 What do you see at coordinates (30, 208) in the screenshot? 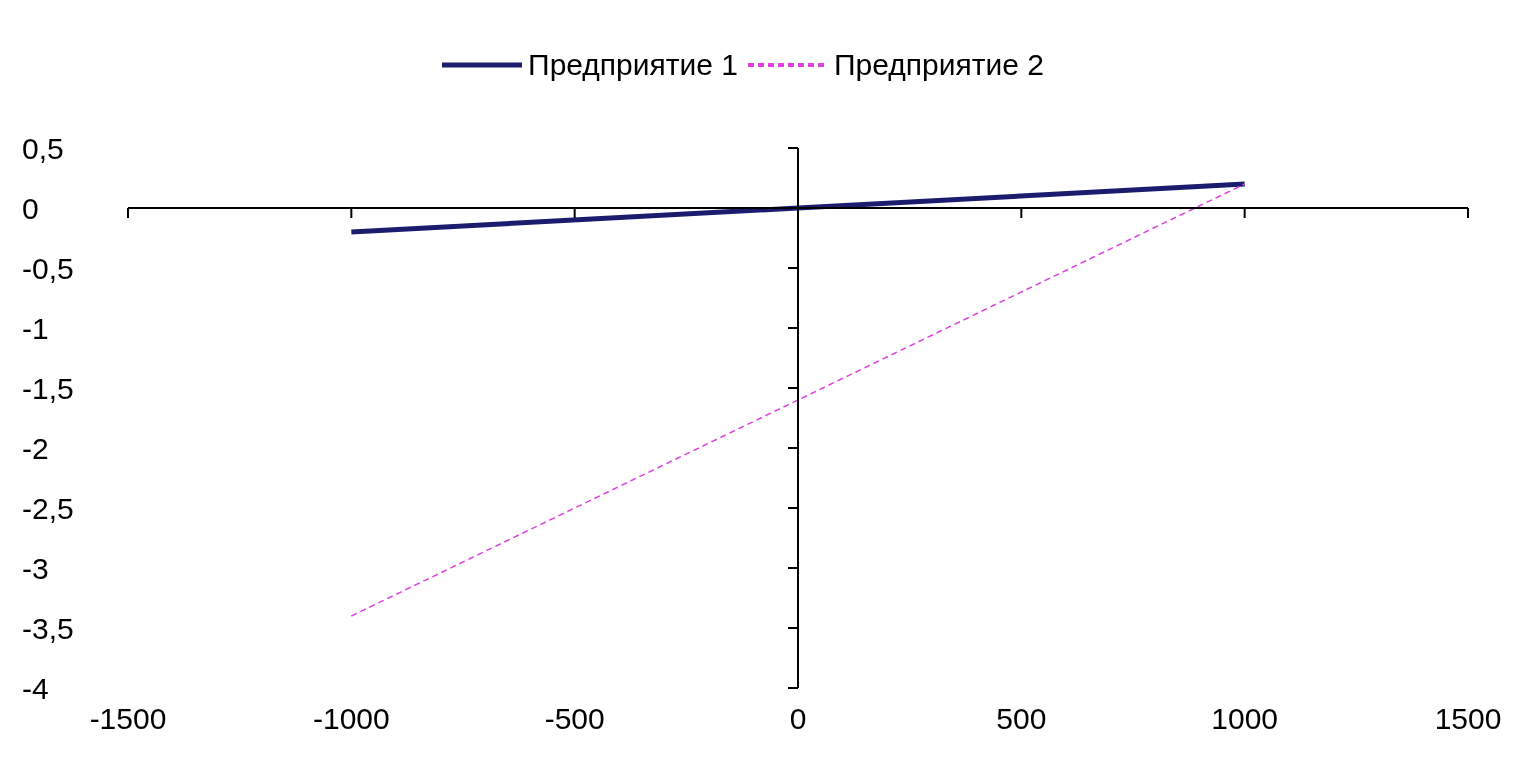
I see `y-tick-label: 0` at bounding box center [30, 208].